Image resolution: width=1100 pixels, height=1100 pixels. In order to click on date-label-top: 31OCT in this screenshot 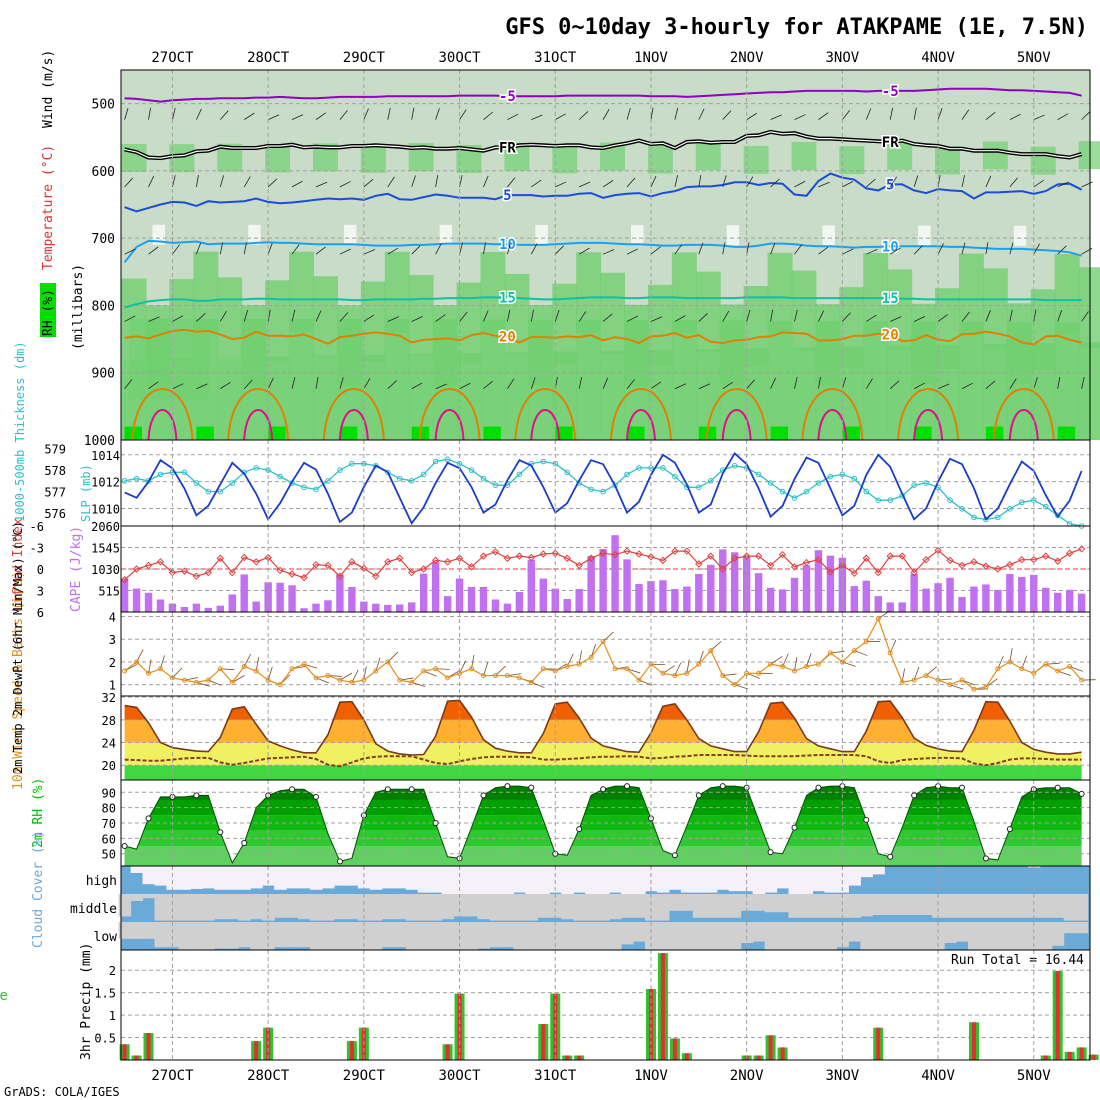, I will do `click(555, 58)`.